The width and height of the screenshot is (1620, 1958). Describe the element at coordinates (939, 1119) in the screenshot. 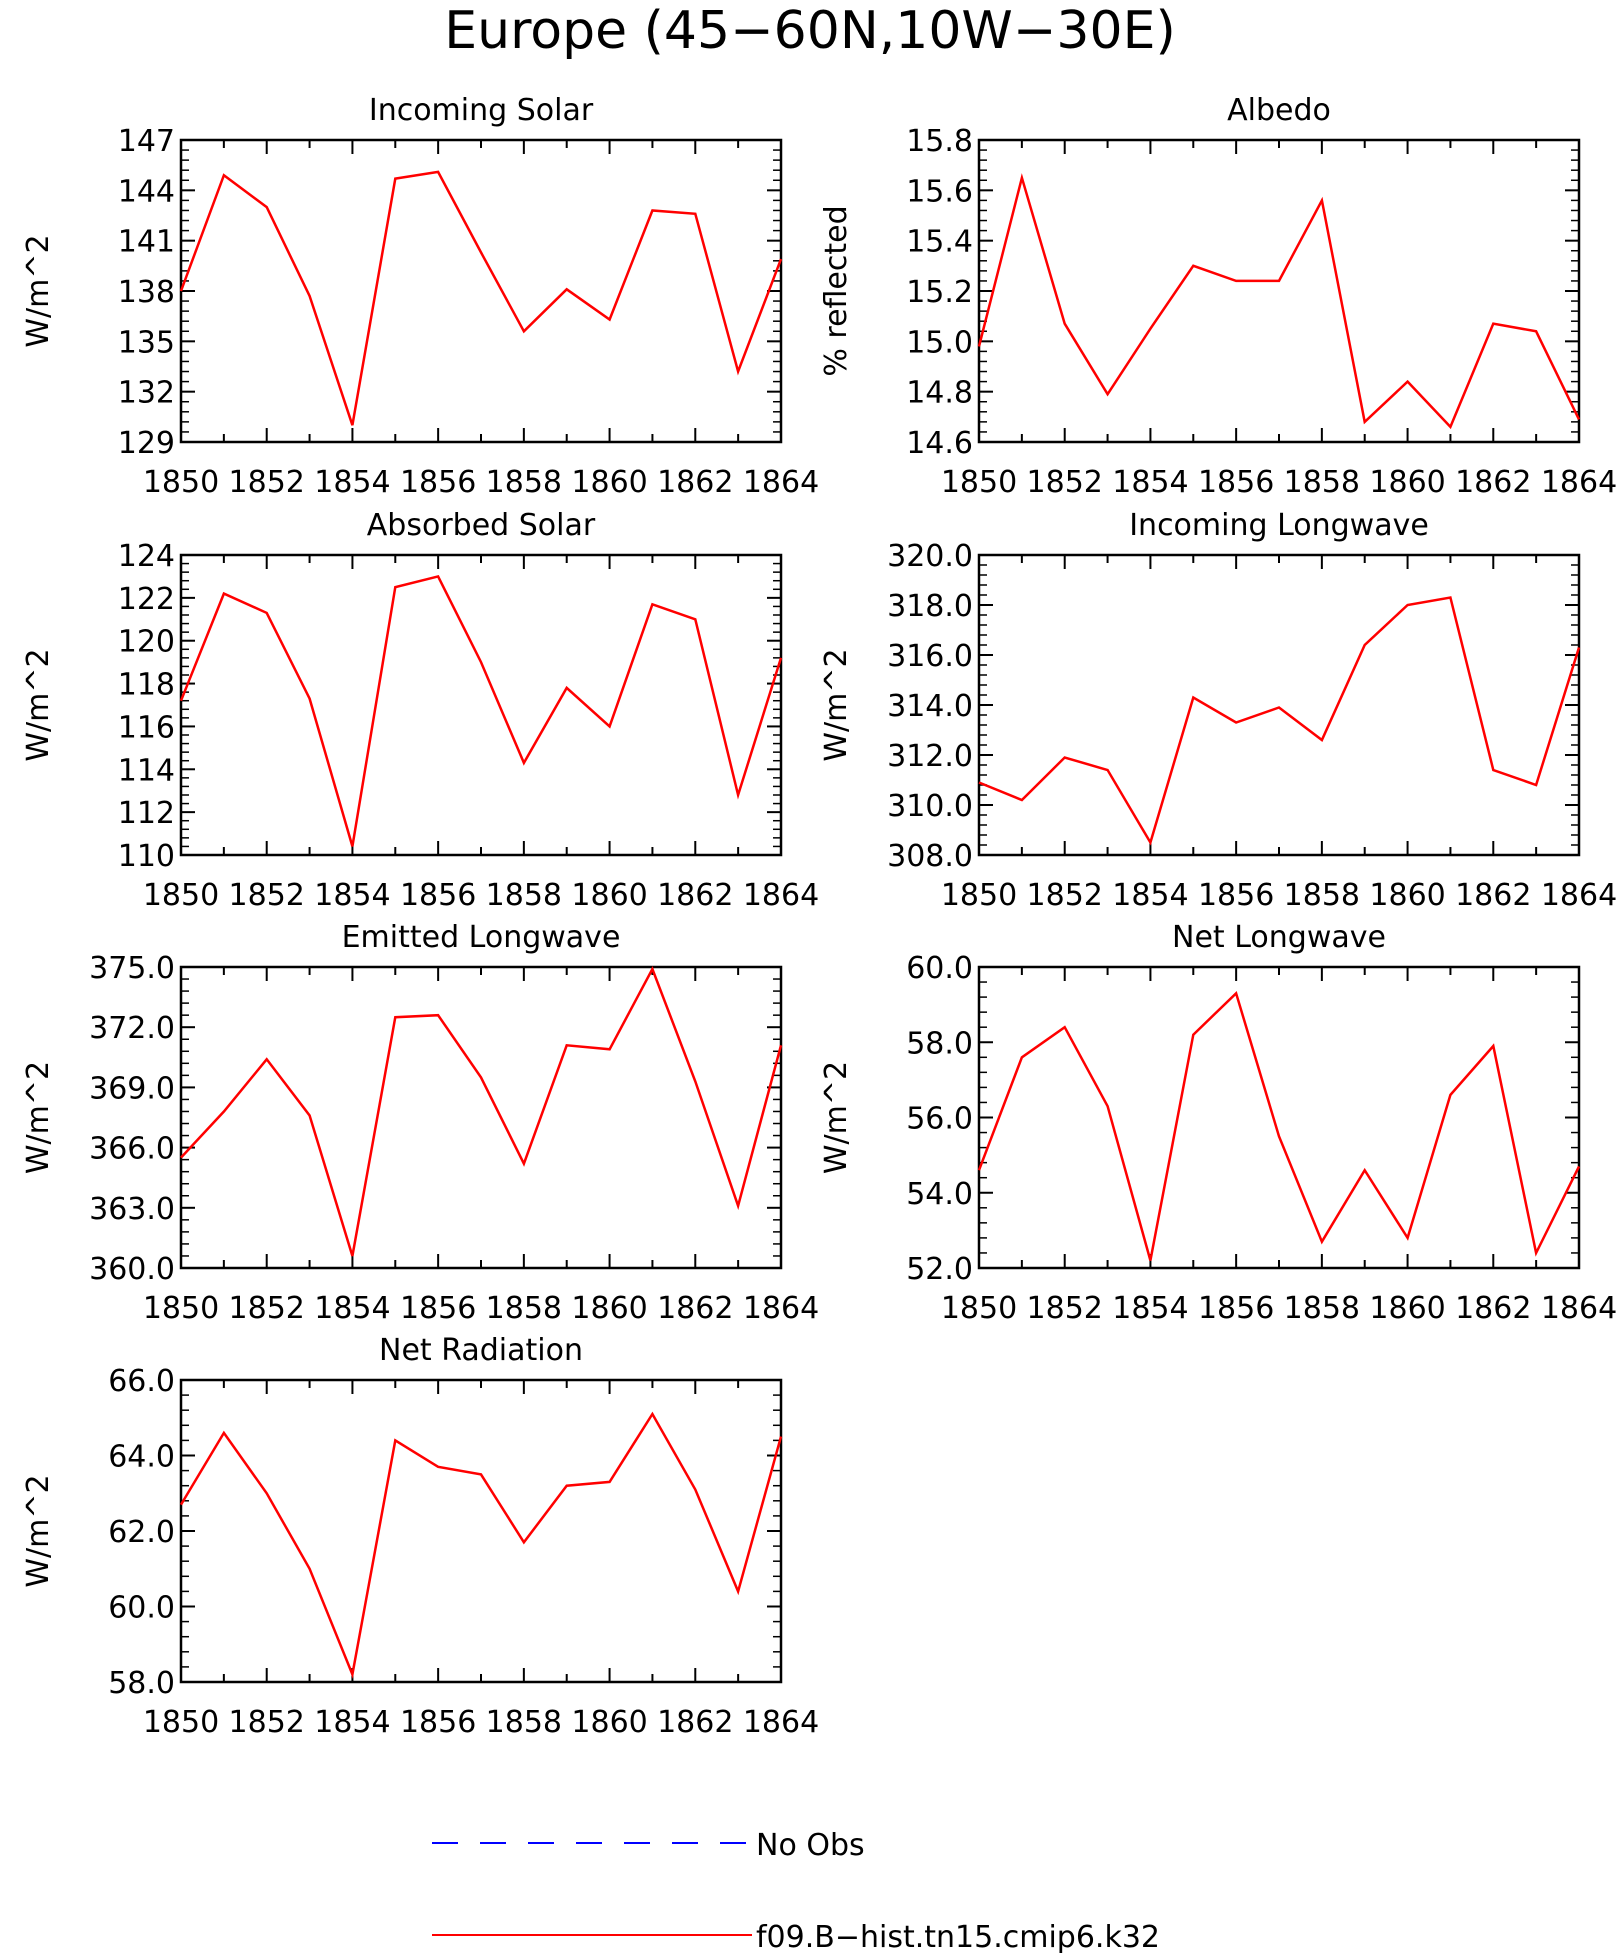

I see `y-tick-label: 56.0` at that location.